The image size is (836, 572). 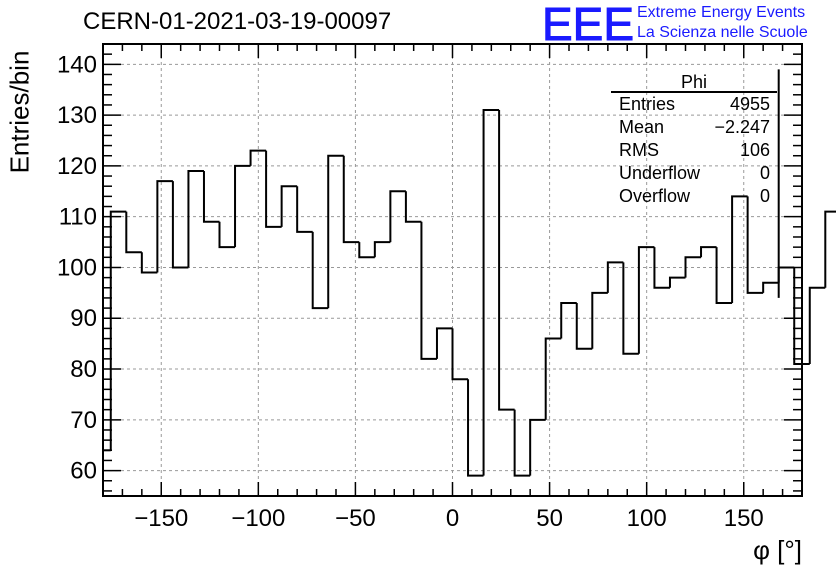 What do you see at coordinates (721, 12) in the screenshot?
I see `logo-caption-line1: Extreme Energy Events` at bounding box center [721, 12].